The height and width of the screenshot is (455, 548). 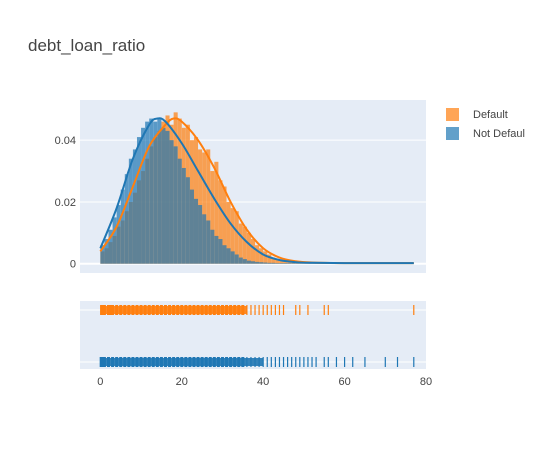 What do you see at coordinates (182, 382) in the screenshot?
I see `x-tick-label: 20` at bounding box center [182, 382].